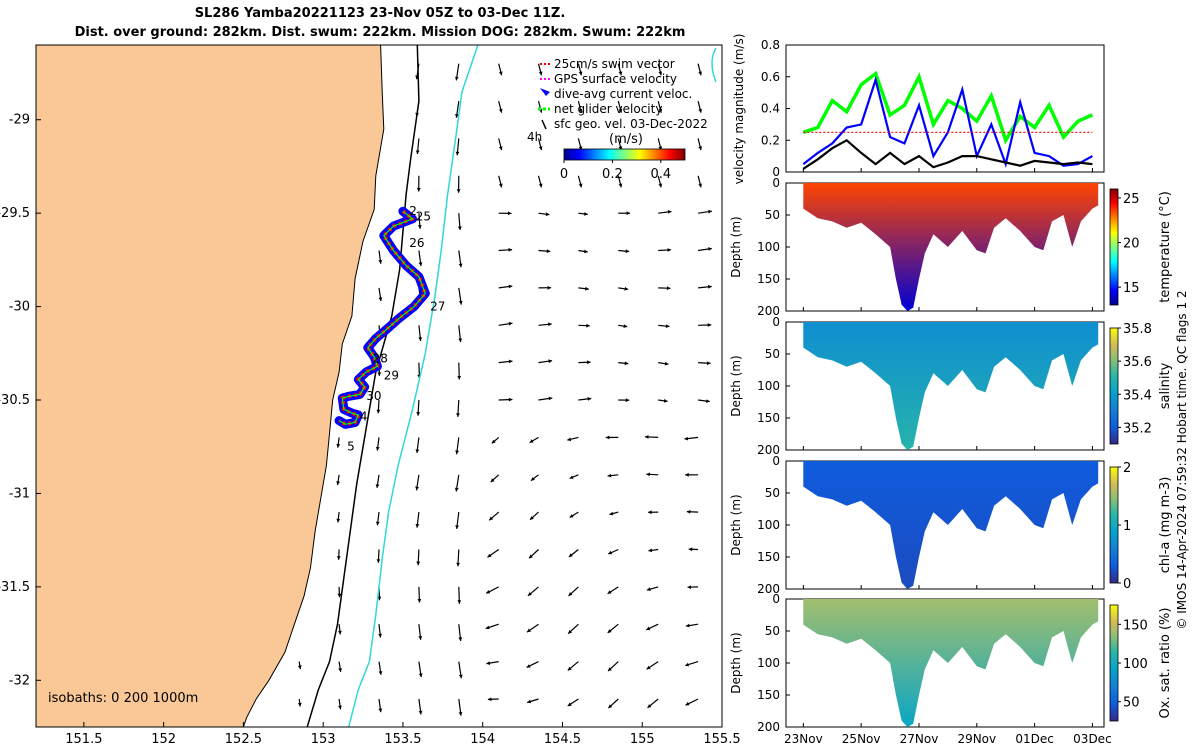  What do you see at coordinates (615, 79) in the screenshot?
I see `legend-label-gps: GPS surface velocity` at bounding box center [615, 79].